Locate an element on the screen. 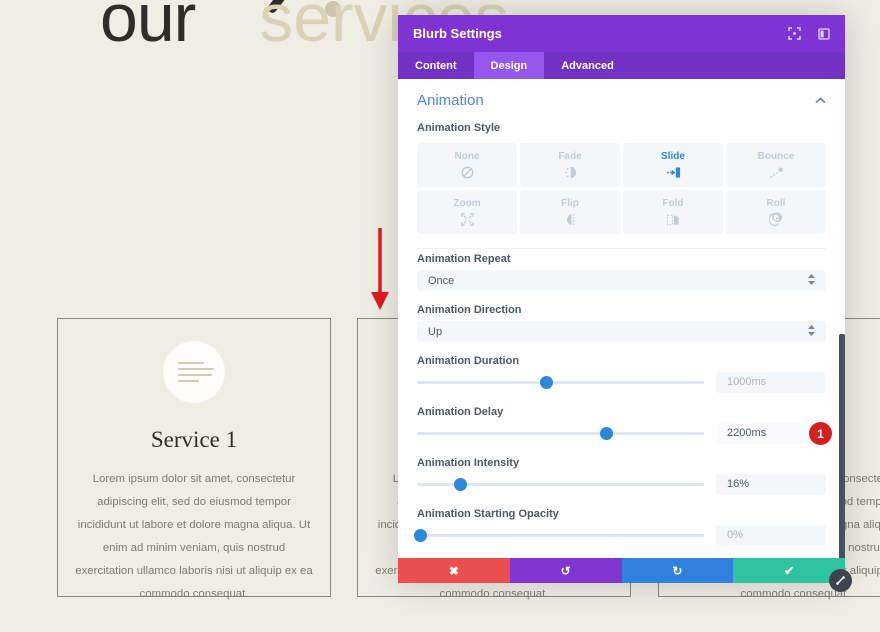 This screenshot has width=880, height=632. animation-starting-opacity-value: 0% is located at coordinates (771, 535).